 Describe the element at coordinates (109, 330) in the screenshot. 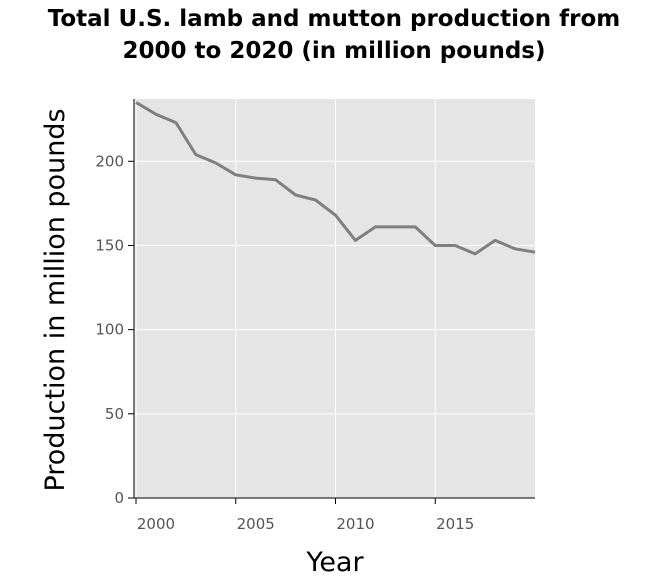

I see `y-tick-label: 100` at that location.